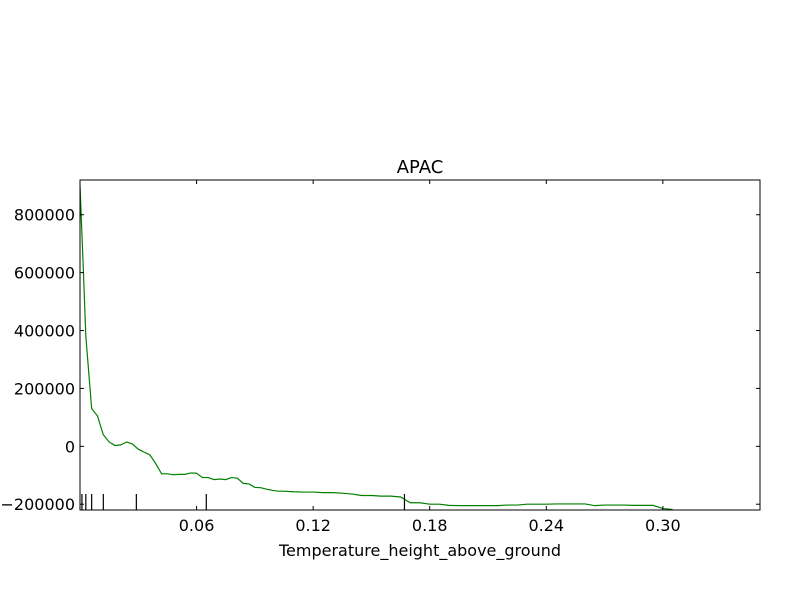 This screenshot has width=800, height=600. I want to click on x-axis-label: Temperature_height_above_ground, so click(419, 551).